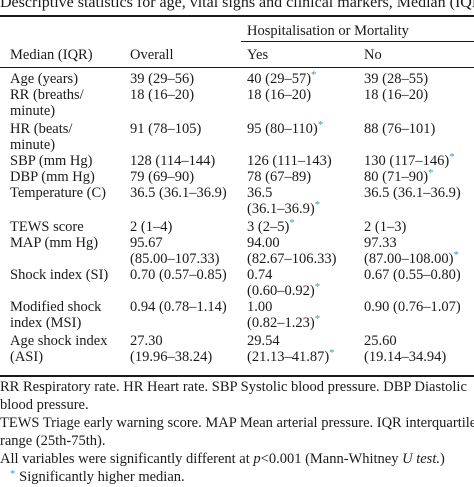 The height and width of the screenshot is (487, 474). What do you see at coordinates (13, 474) in the screenshot?
I see `star-symbol: *` at bounding box center [13, 474].